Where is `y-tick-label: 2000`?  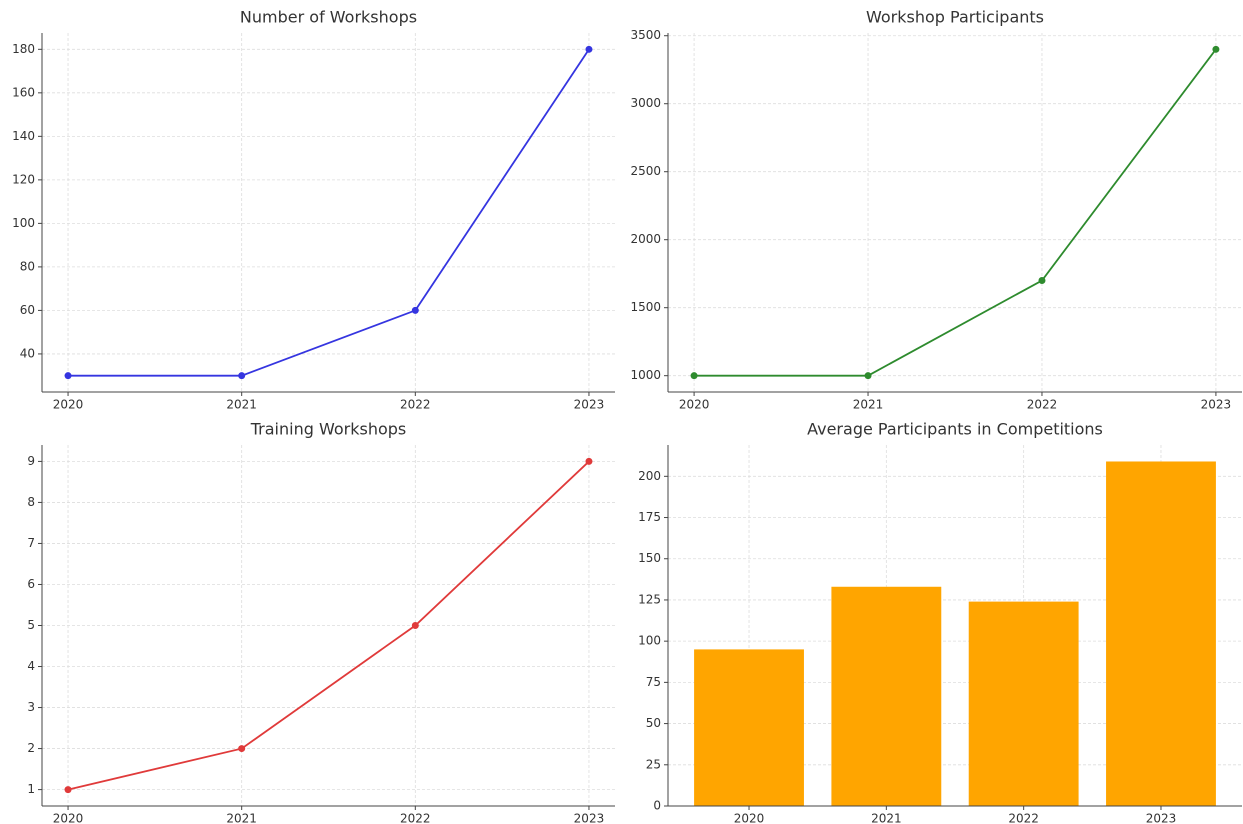
y-tick-label: 2000 is located at coordinates (645, 239).